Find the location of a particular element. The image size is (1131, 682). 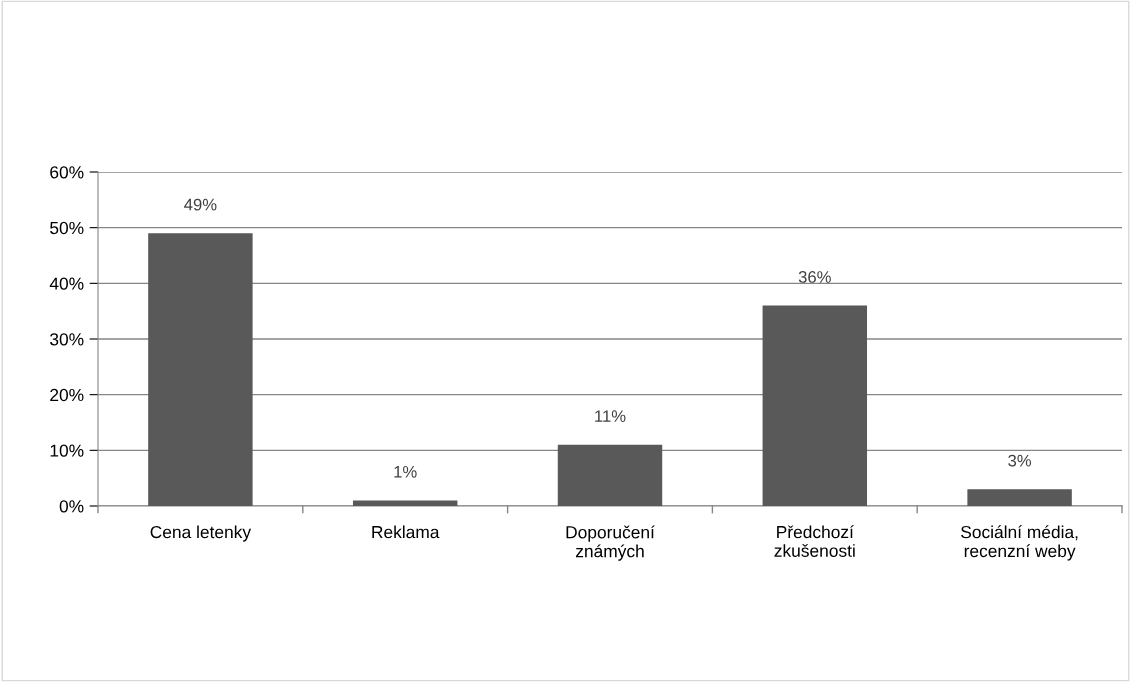

x-tick-label: Reklama is located at coordinates (406, 532).